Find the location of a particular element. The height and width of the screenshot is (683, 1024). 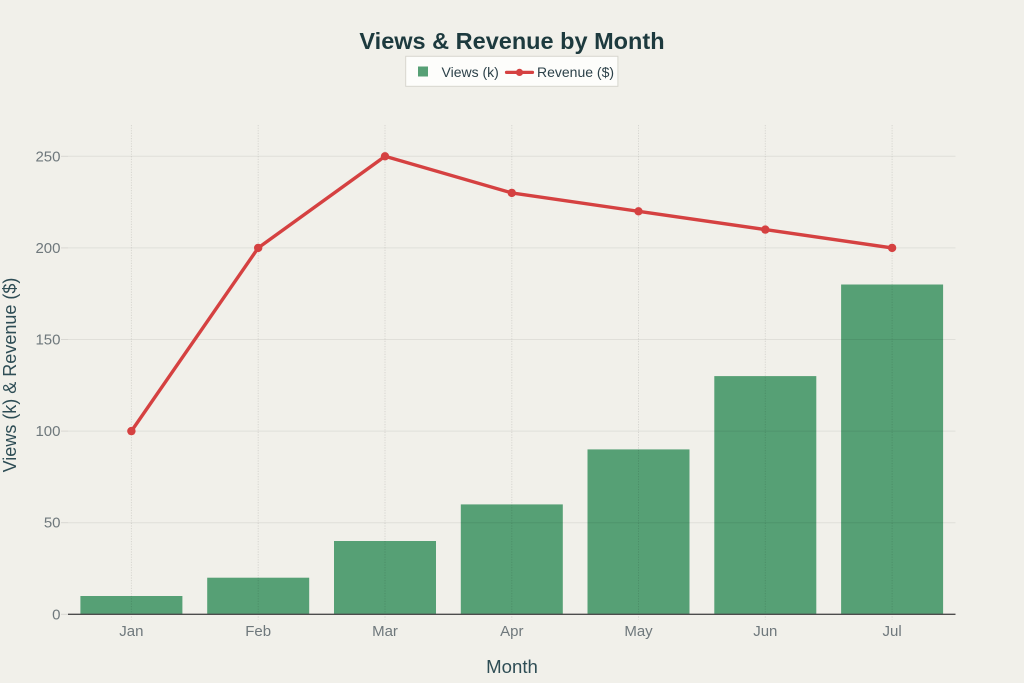

svg-text: 0 is located at coordinates (56, 614).